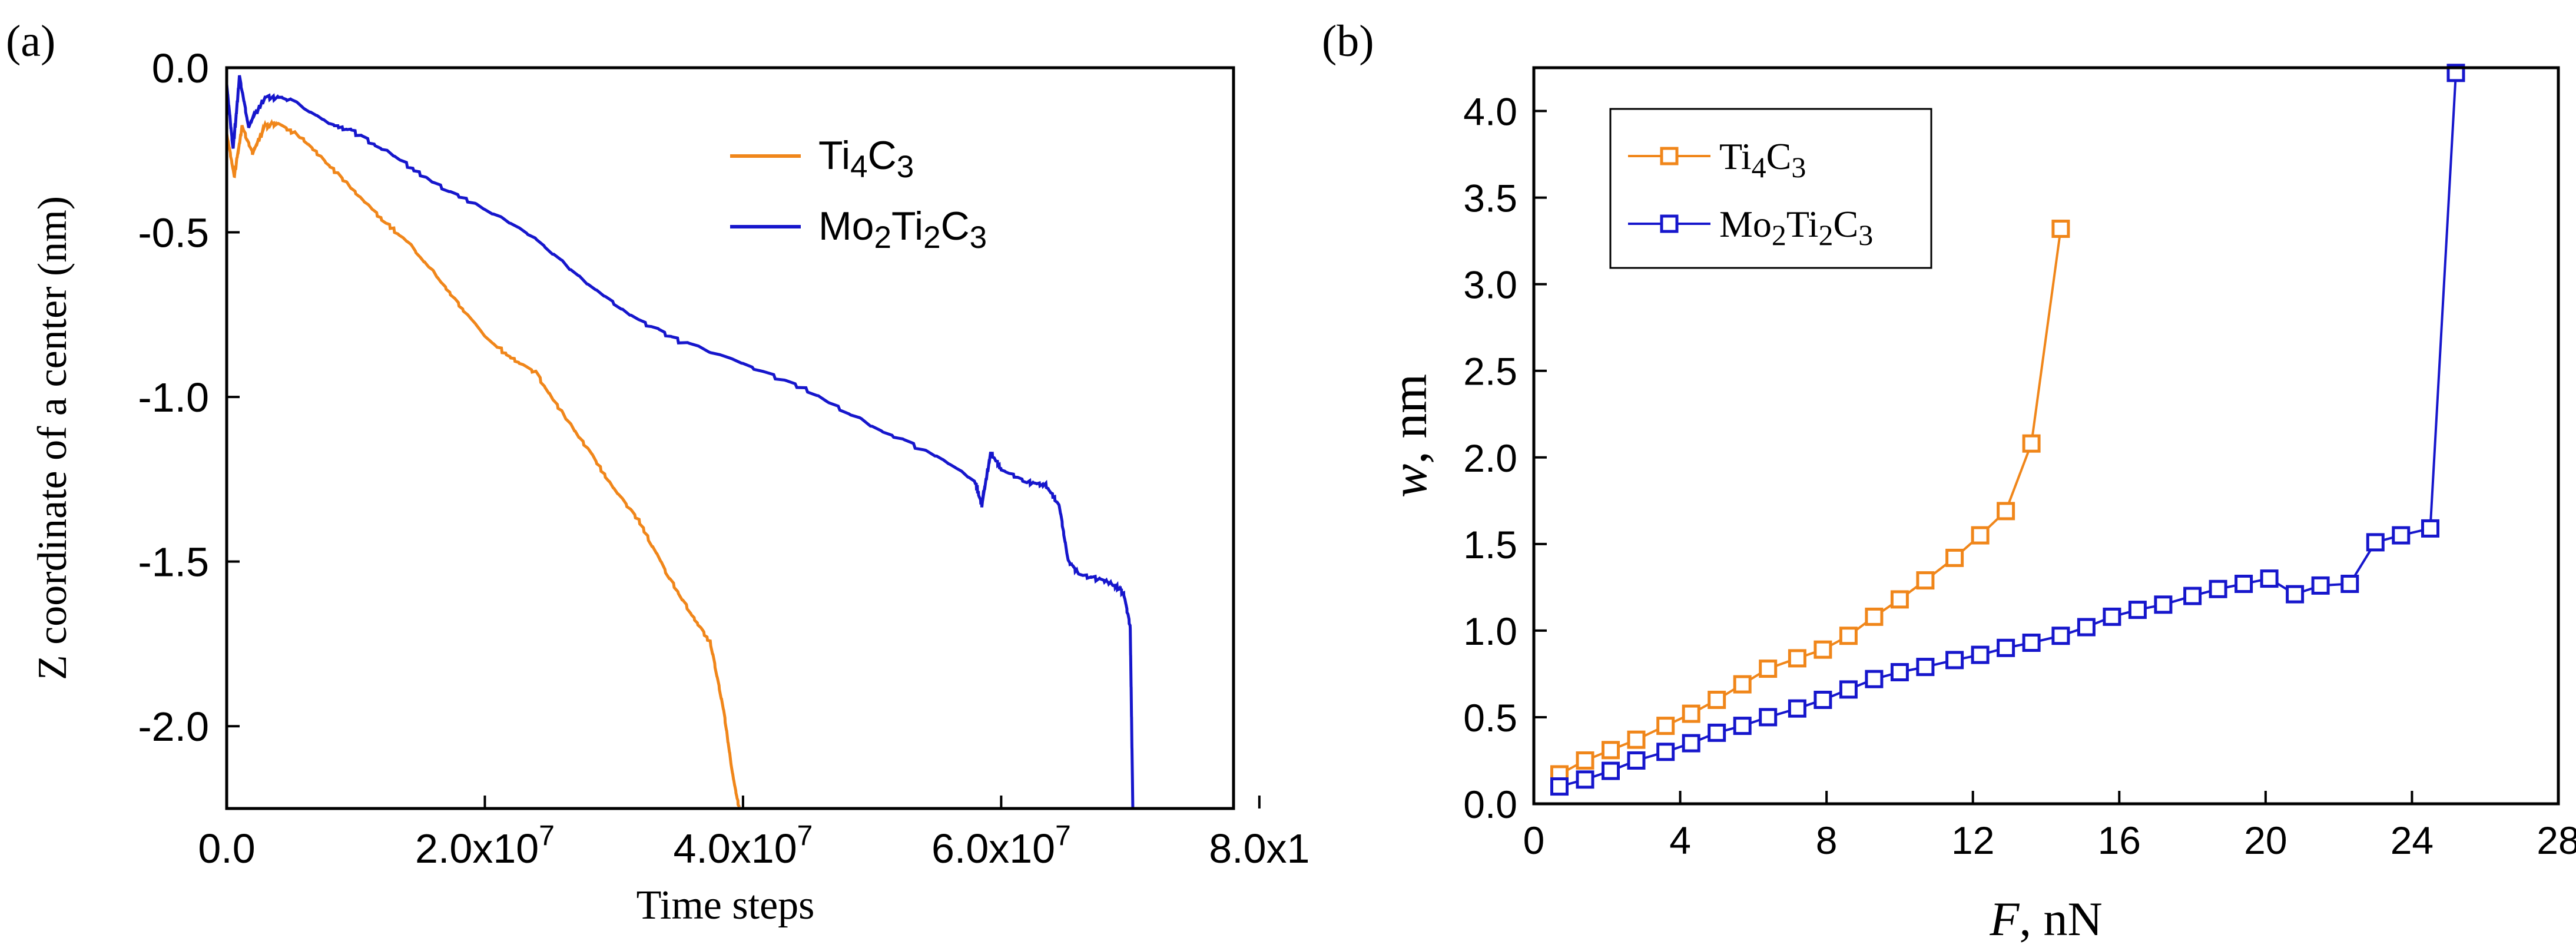 The height and width of the screenshot is (951, 2576). What do you see at coordinates (1490, 718) in the screenshot?
I see `panel-b-y-tick-label: 0.5` at bounding box center [1490, 718].